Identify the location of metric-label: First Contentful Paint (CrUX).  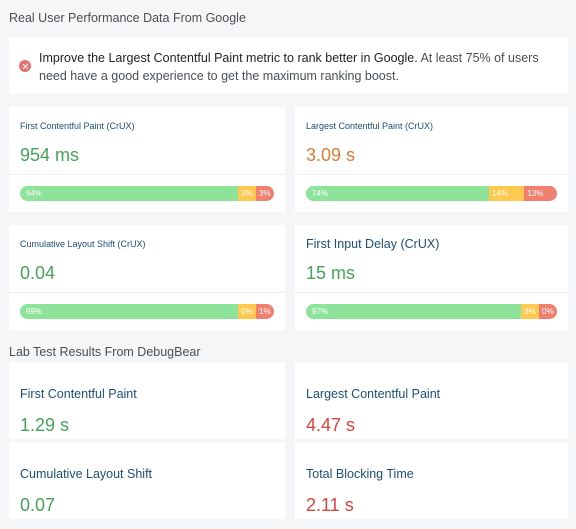
(77, 126).